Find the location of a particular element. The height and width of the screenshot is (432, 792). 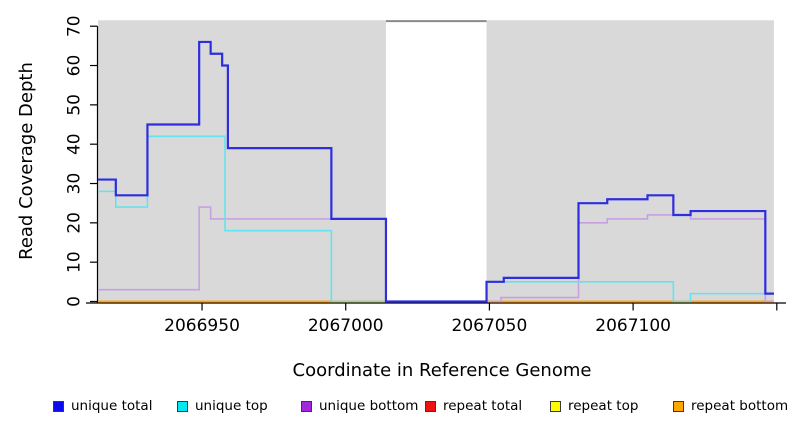

legend-label: repeat bottom is located at coordinates (740, 406).